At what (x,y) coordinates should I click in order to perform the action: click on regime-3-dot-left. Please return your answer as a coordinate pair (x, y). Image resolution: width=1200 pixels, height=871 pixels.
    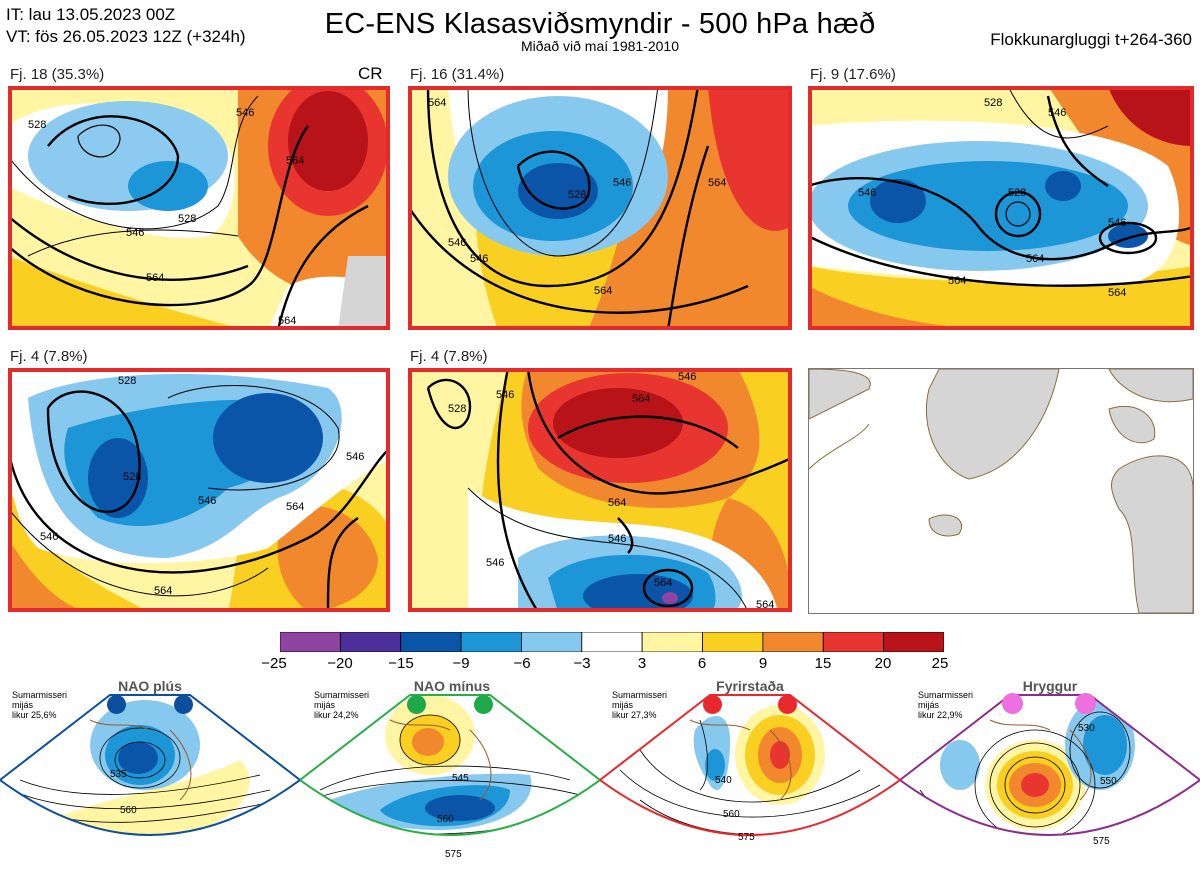
    Looking at the image, I should click on (712, 704).